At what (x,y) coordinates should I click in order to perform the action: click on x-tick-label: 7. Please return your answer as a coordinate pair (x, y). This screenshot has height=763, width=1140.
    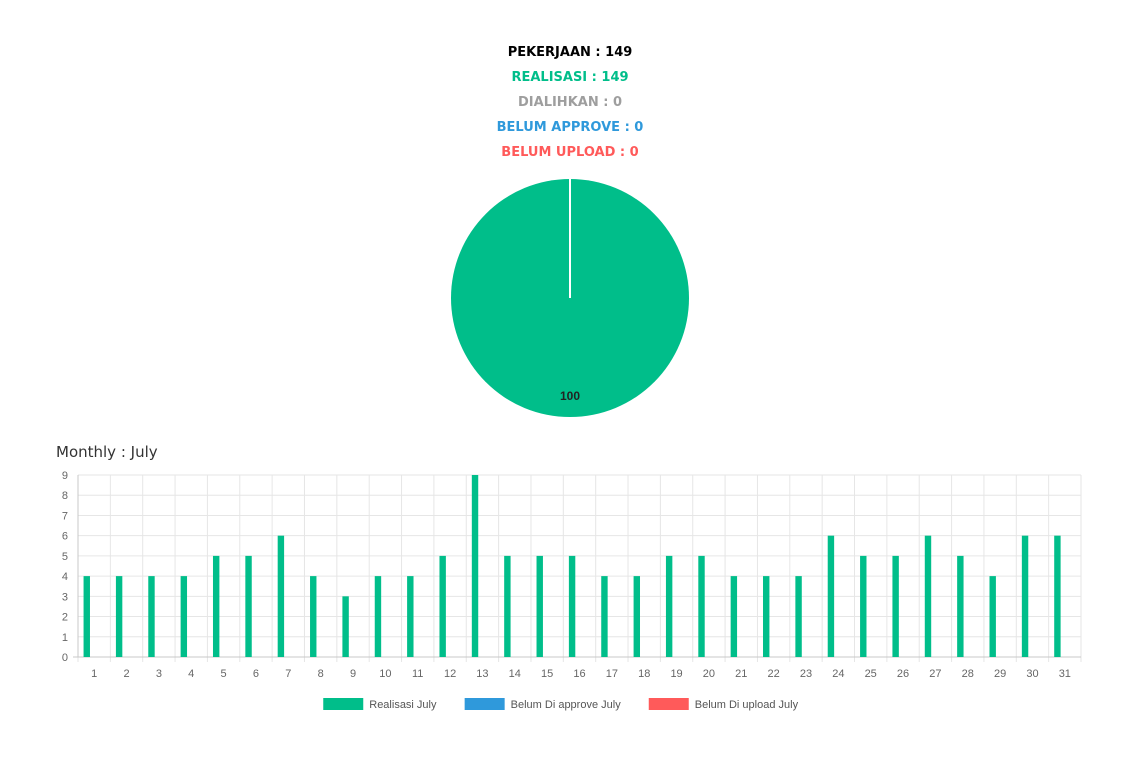
    Looking at the image, I should click on (288, 674).